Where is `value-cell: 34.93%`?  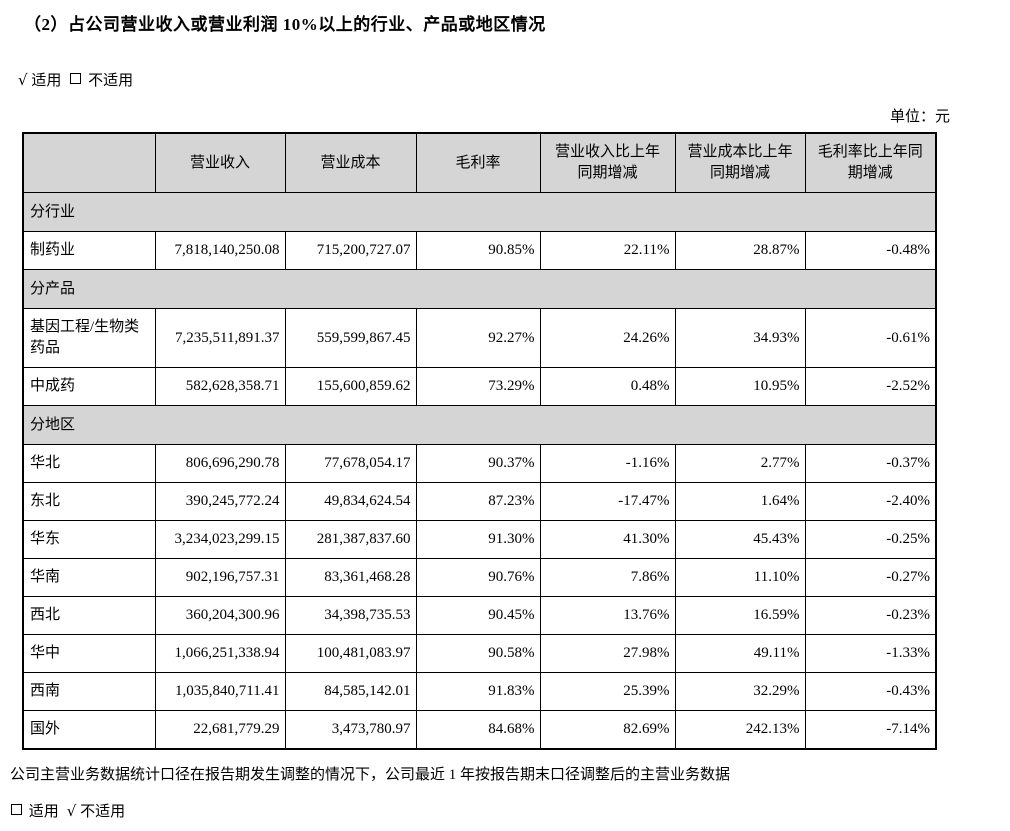 value-cell: 34.93% is located at coordinates (740, 338).